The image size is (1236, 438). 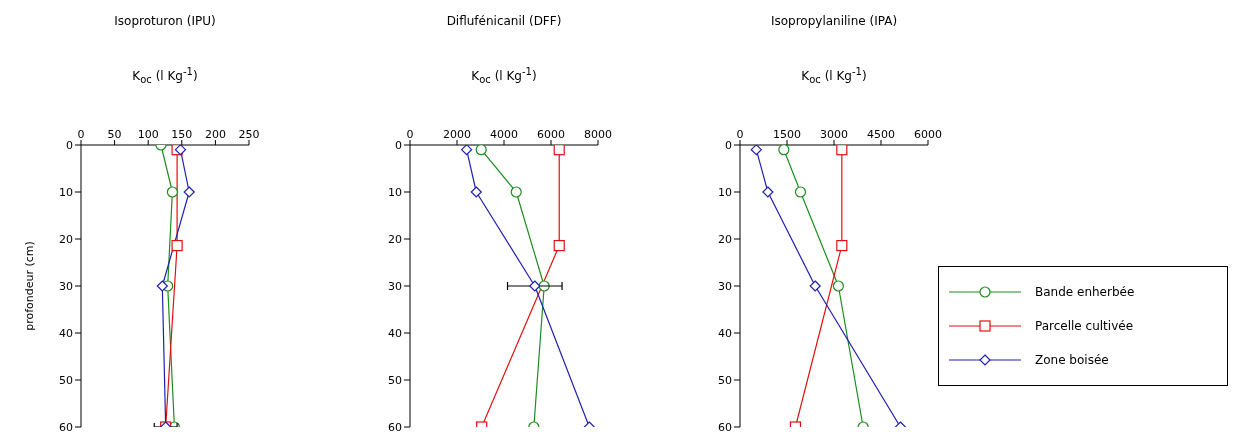 What do you see at coordinates (457, 134) in the screenshot?
I see `x-tick-label: 2000` at bounding box center [457, 134].